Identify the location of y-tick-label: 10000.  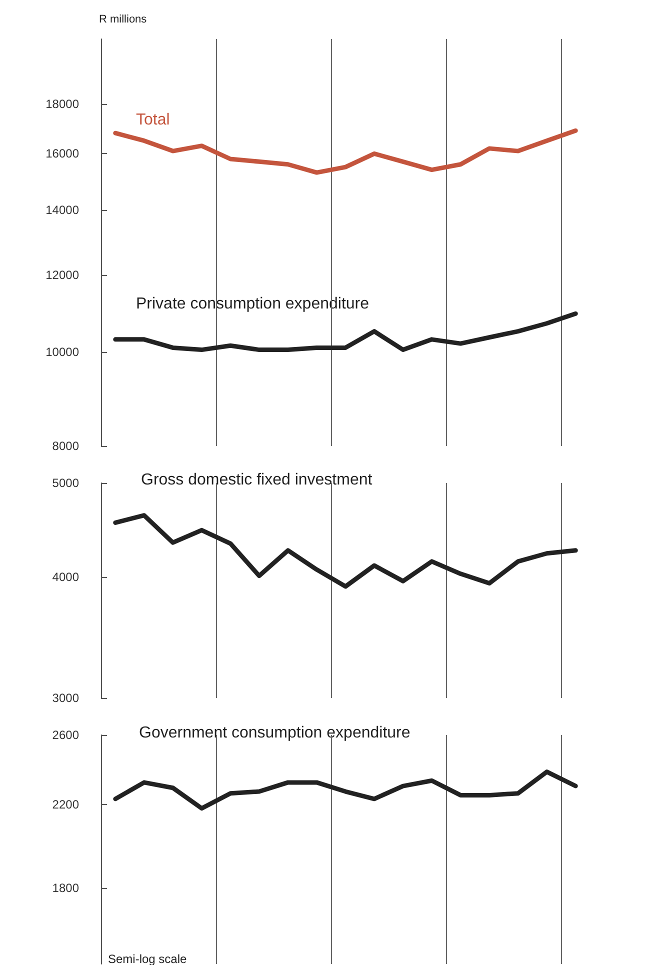
(63, 351).